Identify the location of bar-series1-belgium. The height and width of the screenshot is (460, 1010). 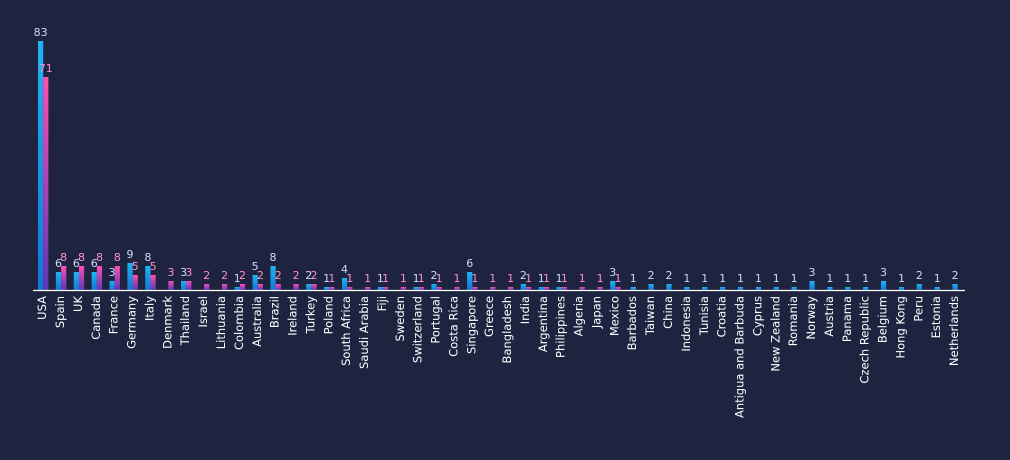
(883, 285).